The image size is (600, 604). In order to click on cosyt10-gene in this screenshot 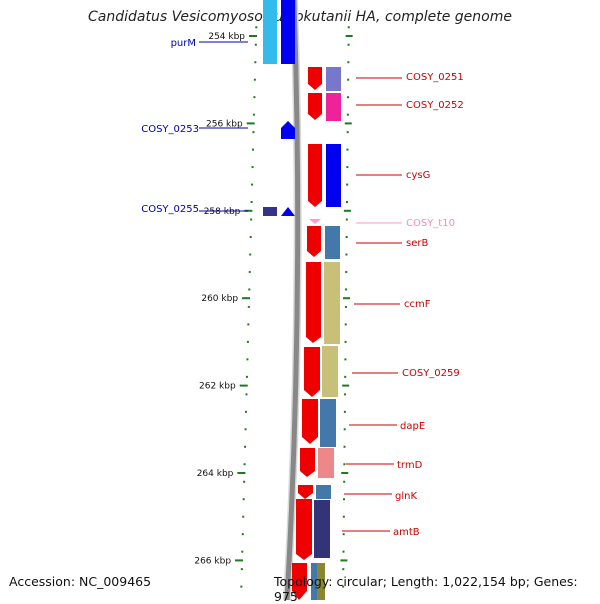, I will do `click(315, 221)`.